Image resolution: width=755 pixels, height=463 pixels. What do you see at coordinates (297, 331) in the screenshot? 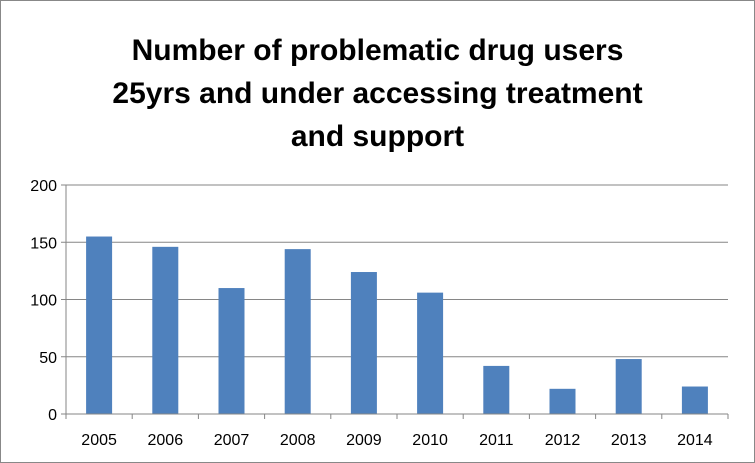
I see `bar-2008` at bounding box center [297, 331].